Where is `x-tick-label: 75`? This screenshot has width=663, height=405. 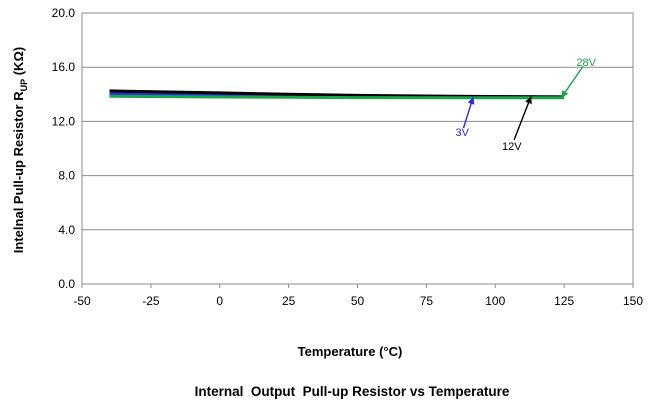 x-tick-label: 75 is located at coordinates (427, 301).